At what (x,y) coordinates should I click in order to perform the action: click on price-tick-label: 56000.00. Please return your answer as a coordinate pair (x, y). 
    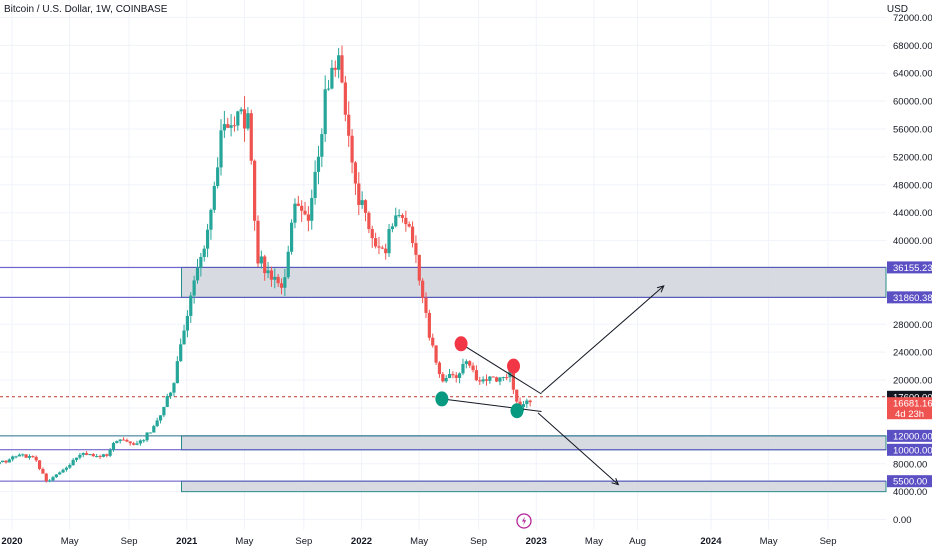
    Looking at the image, I should click on (912, 130).